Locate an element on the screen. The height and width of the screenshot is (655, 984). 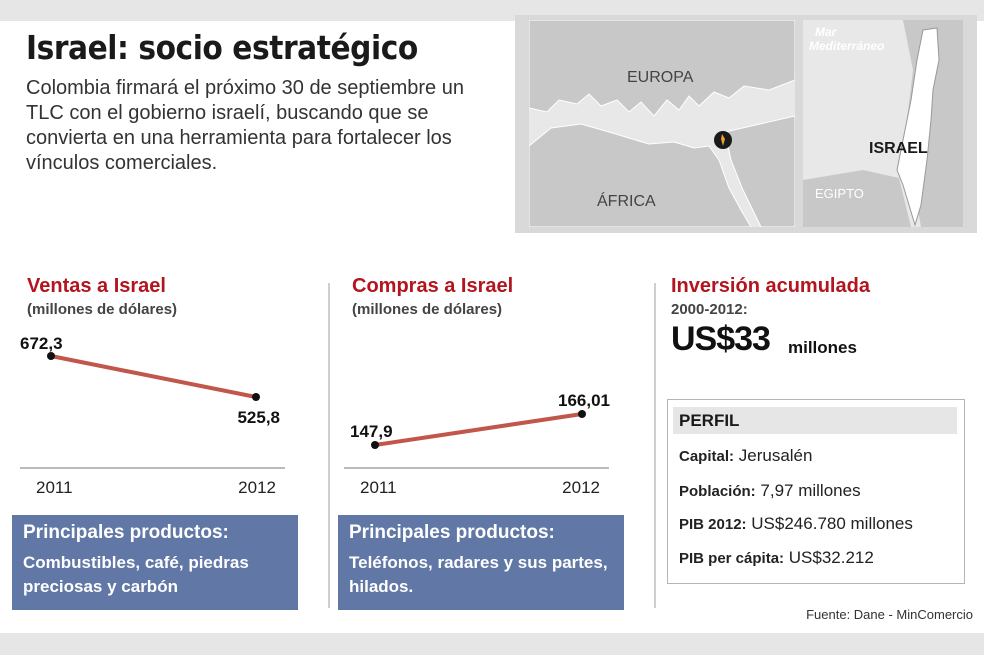
source-note: Fuente: Dane - MinComercio is located at coordinates (889, 614).